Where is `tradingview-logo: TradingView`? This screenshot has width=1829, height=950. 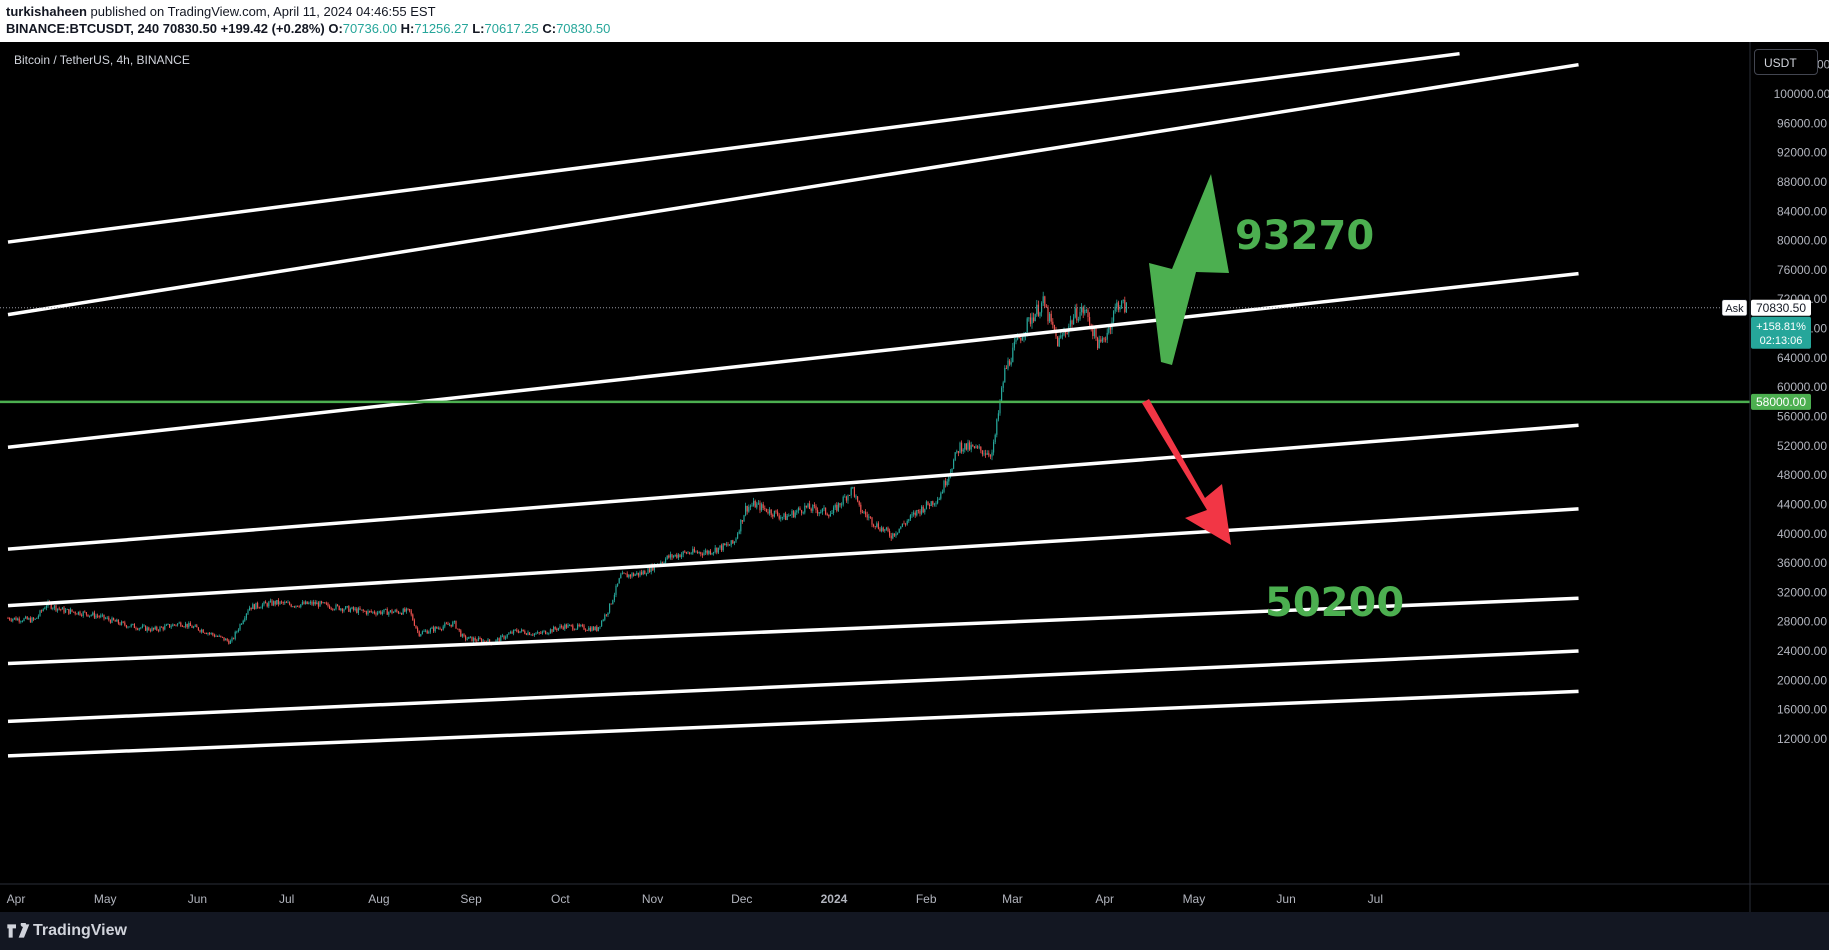 tradingview-logo: TradingView is located at coordinates (66, 931).